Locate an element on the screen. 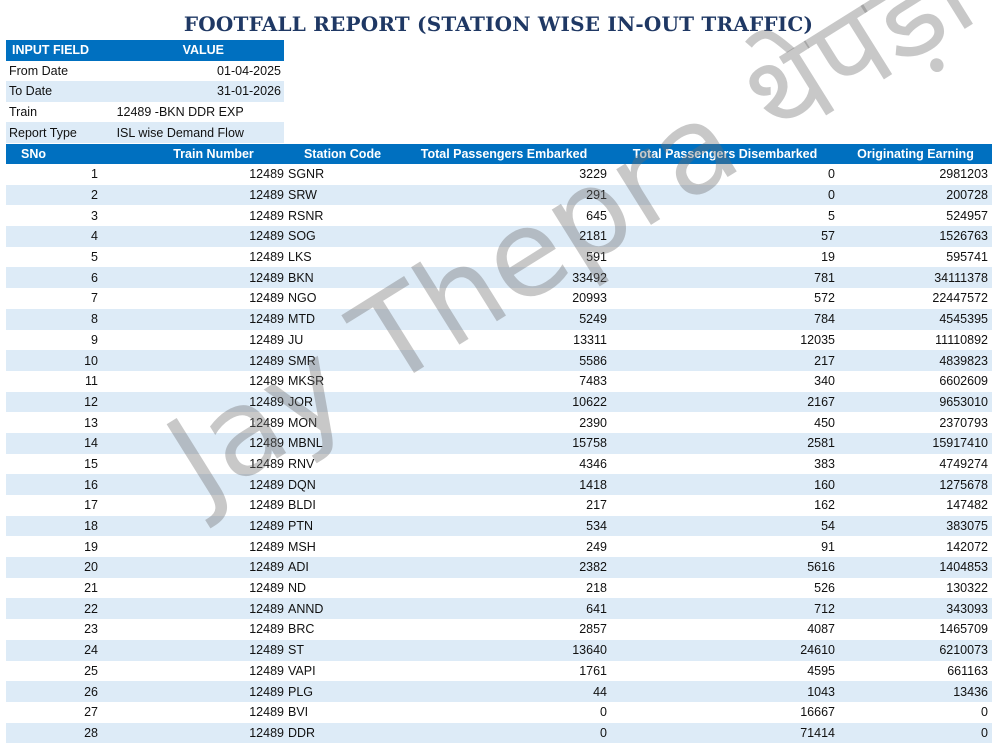  header-station-code: Station Code is located at coordinates (342, 154).